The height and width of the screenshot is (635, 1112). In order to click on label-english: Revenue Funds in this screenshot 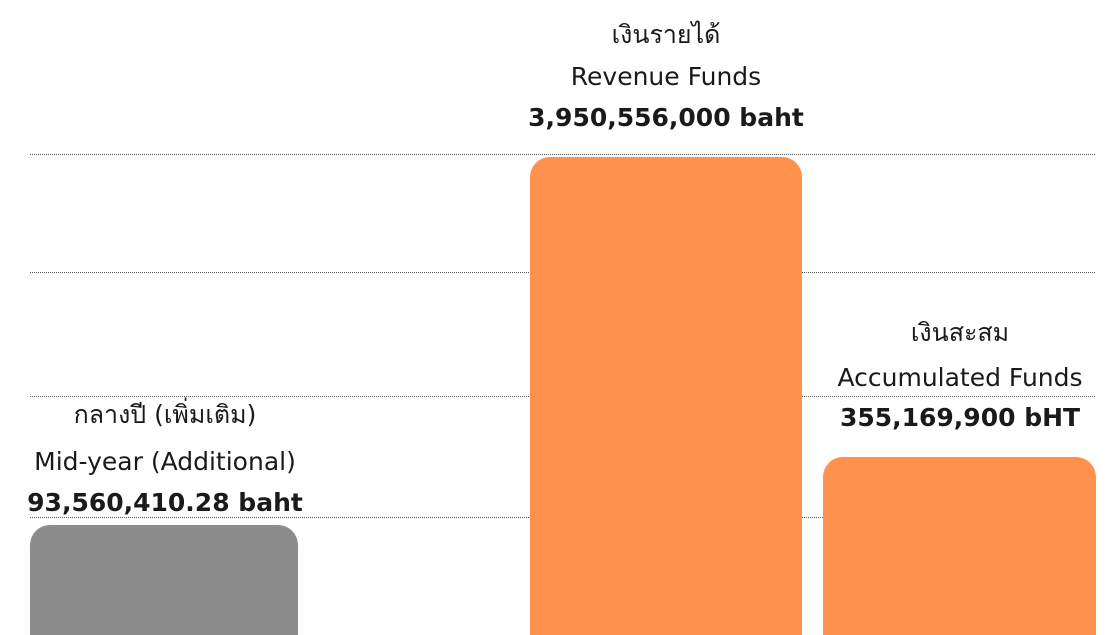, I will do `click(666, 76)`.